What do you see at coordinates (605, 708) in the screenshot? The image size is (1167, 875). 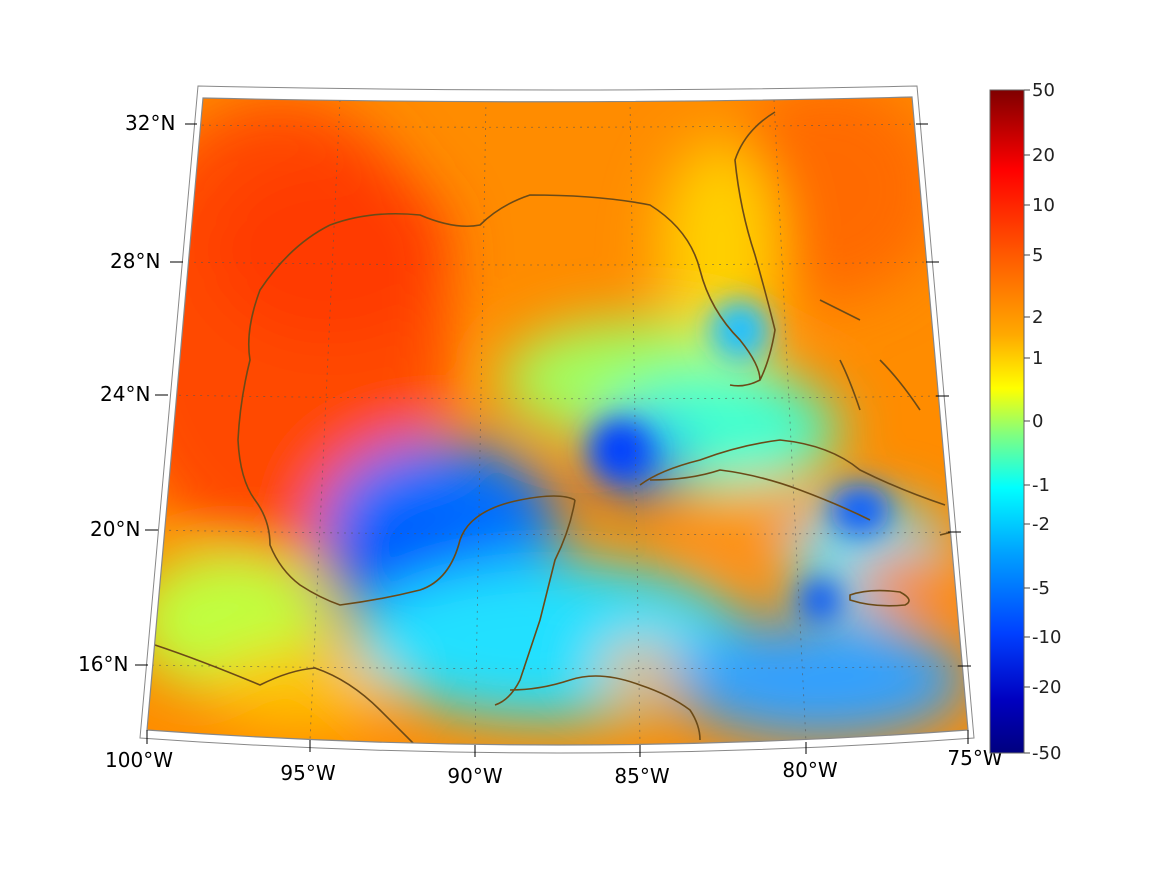 I see `coastline-central-america` at bounding box center [605, 708].